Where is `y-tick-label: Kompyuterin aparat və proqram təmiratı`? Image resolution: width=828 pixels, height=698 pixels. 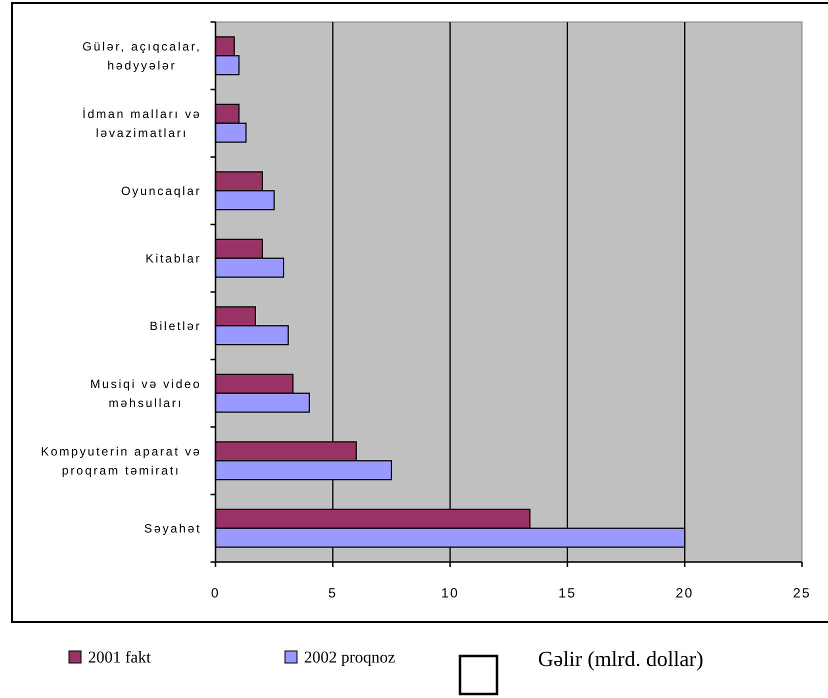 y-tick-label: Kompyuterin aparat və proqram təmiratı is located at coordinates (121, 461).